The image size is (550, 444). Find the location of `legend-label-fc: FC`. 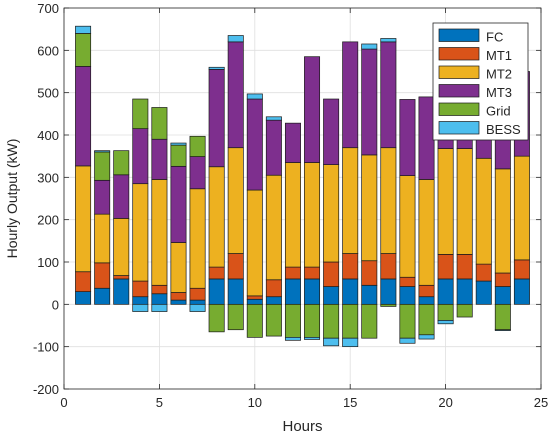

legend-label-fc: FC is located at coordinates (494, 36).